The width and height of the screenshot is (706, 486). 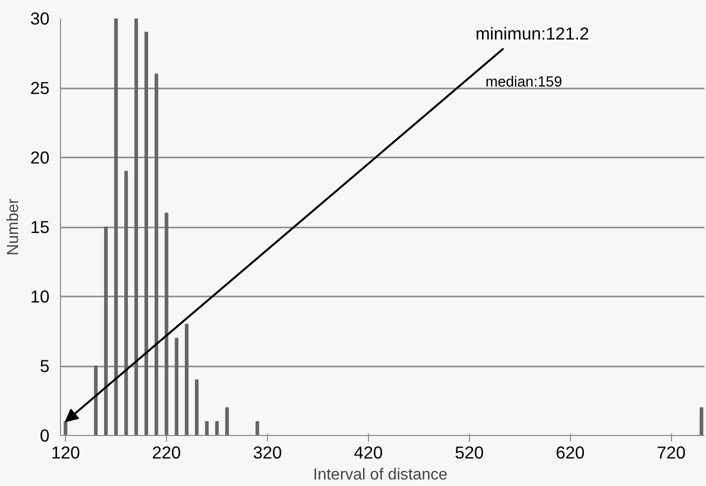 I want to click on x-tick-label: 620, so click(x=570, y=452).